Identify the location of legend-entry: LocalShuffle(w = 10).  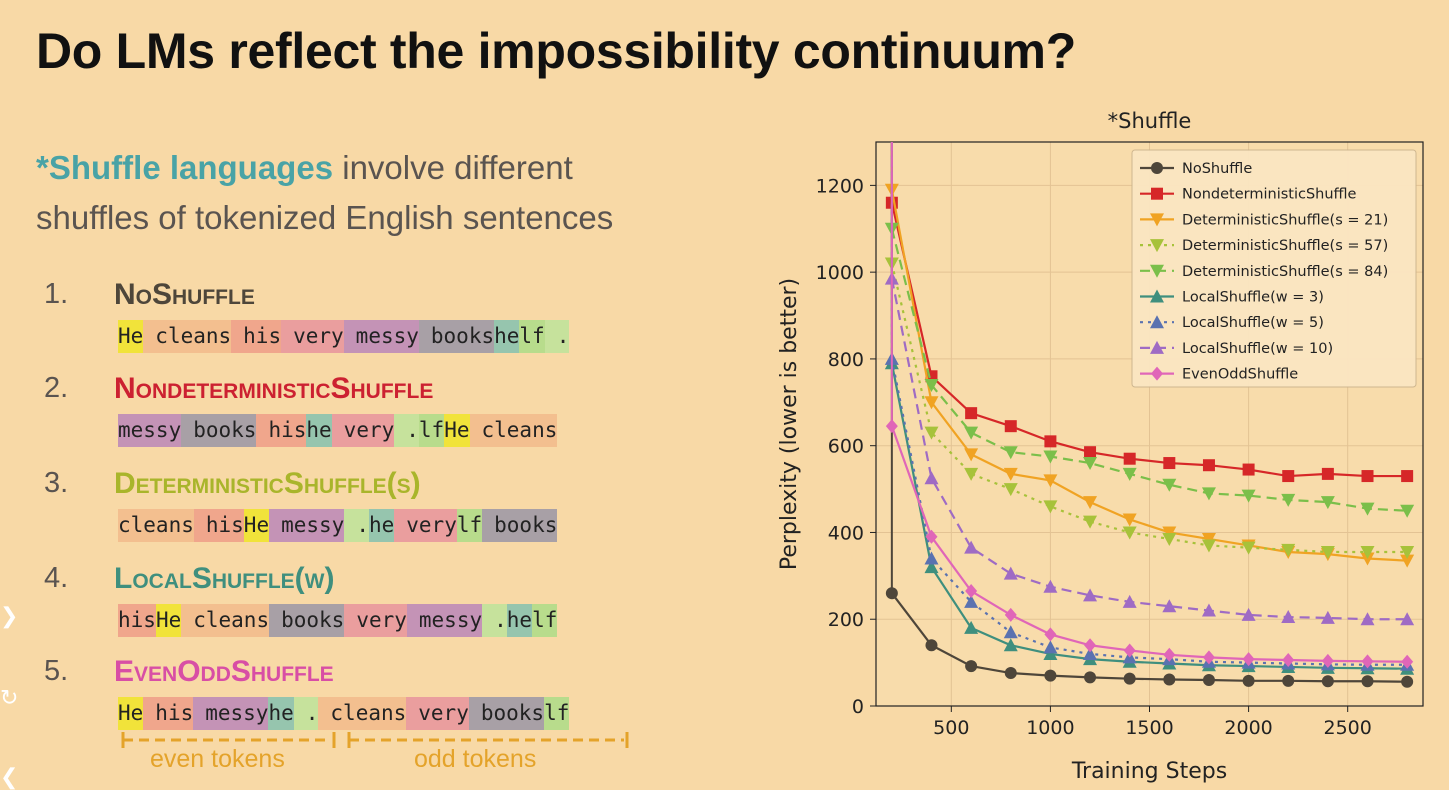
(1257, 349).